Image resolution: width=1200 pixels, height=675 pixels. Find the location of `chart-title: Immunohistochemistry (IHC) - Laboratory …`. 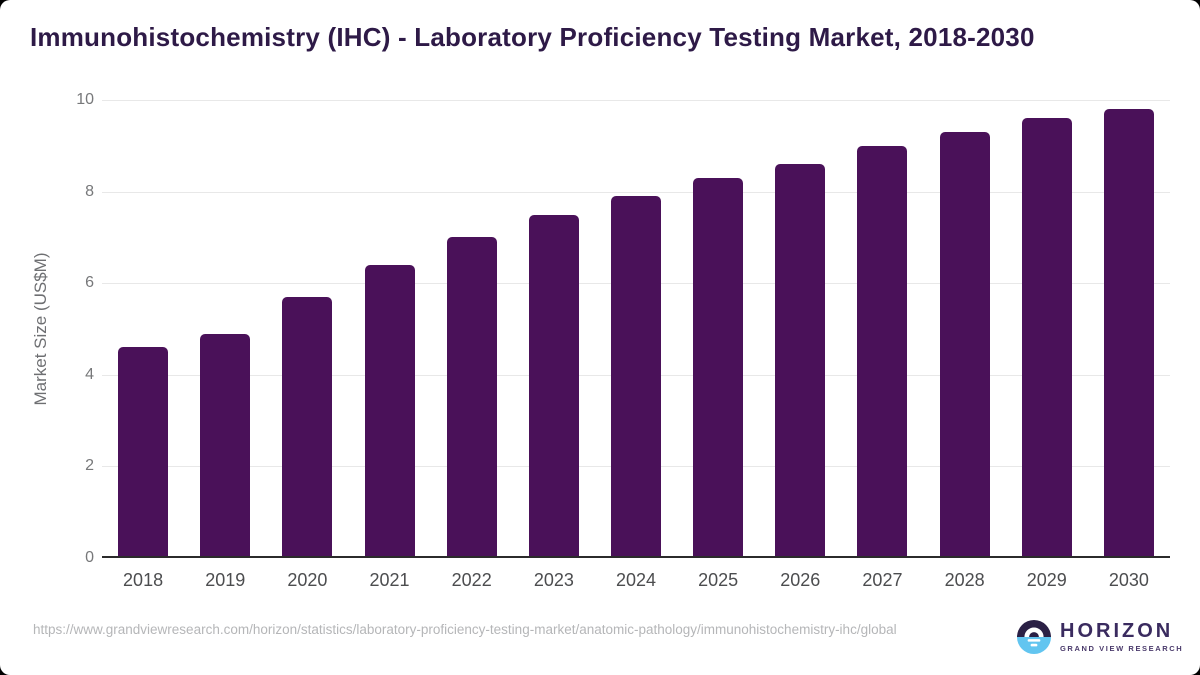

chart-title: Immunohistochemistry (IHC) - Laboratory … is located at coordinates (532, 37).